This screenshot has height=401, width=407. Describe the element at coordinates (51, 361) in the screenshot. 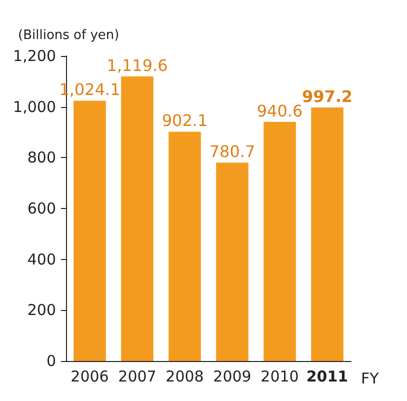

I see `y-tick-label: 0` at that location.